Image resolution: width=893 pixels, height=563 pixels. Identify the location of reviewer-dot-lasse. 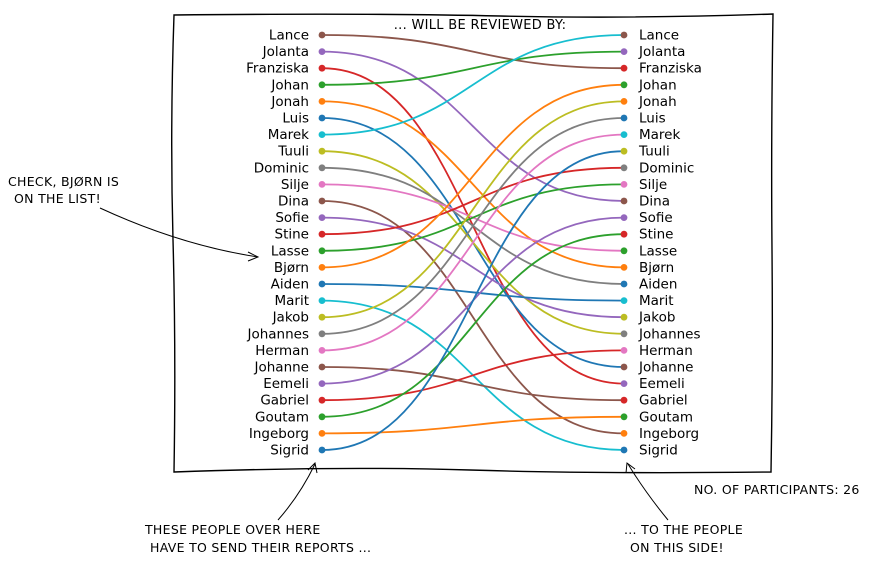
(624, 251).